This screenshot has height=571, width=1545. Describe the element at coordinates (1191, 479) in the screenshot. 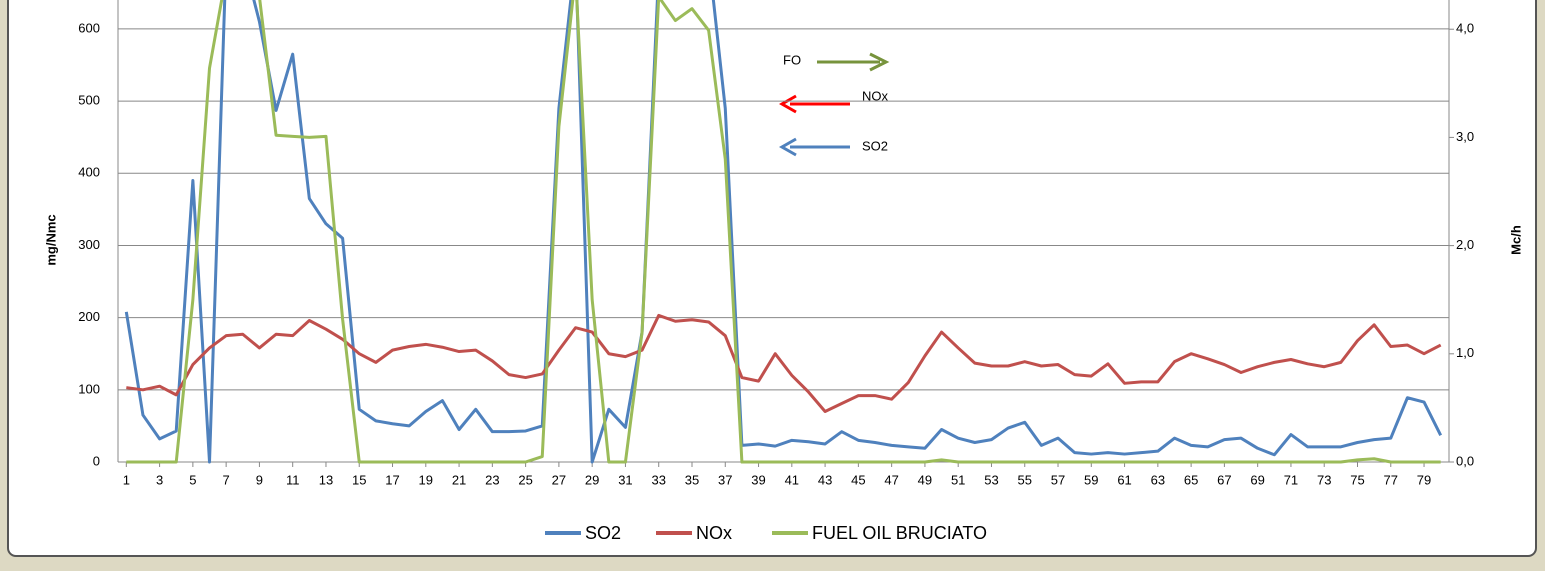

I see `x-tick-label: 65` at that location.